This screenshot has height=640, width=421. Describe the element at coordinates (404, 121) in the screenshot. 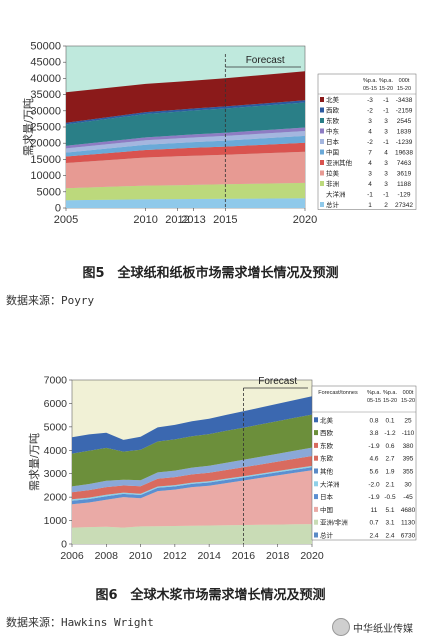

I see `legend-entry-value: 2545` at that location.